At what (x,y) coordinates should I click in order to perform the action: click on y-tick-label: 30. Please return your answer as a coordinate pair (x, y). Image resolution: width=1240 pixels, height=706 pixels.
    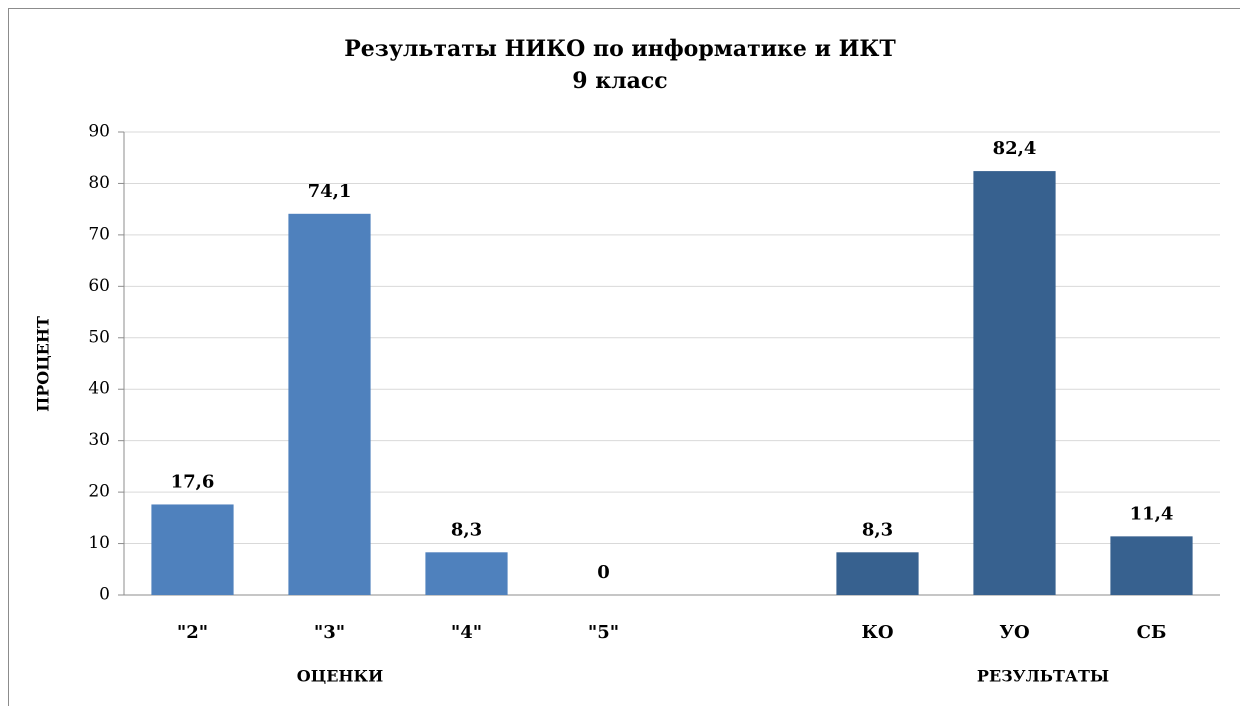
    Looking at the image, I should click on (99, 440).